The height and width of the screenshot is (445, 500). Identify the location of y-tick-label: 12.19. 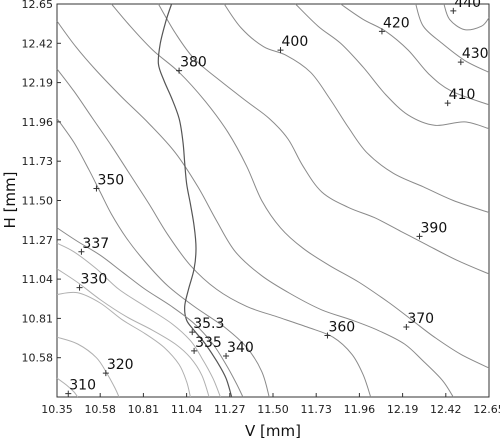
(38, 83).